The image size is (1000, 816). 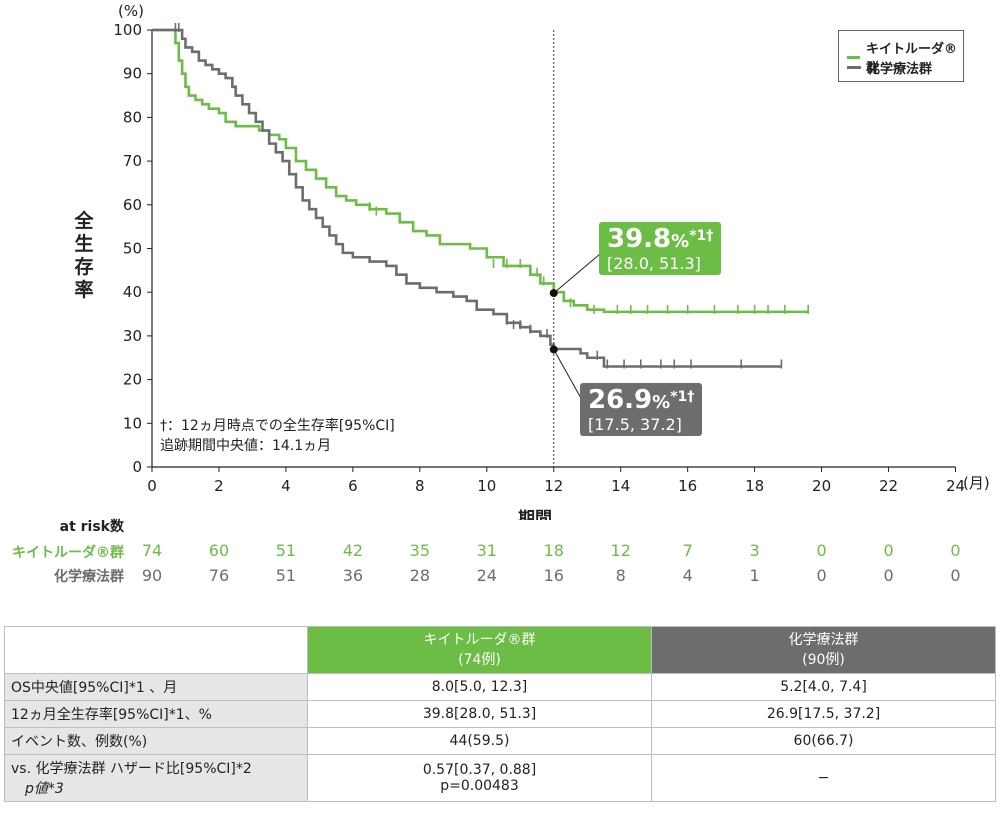 I want to click on at-risk-chemo-value: 28, so click(x=419, y=575).